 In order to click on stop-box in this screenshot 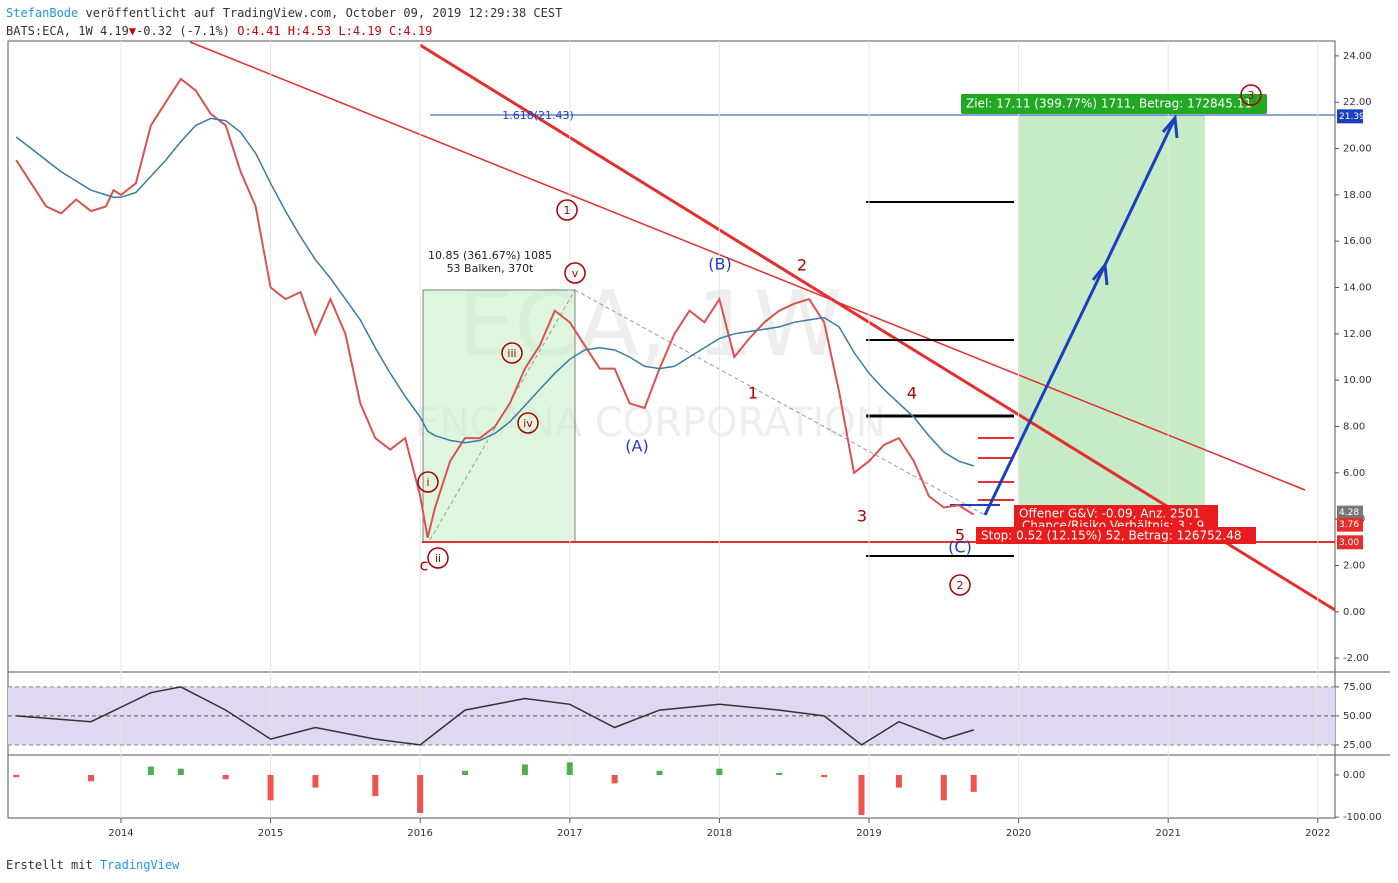, I will do `click(1116, 535)`.